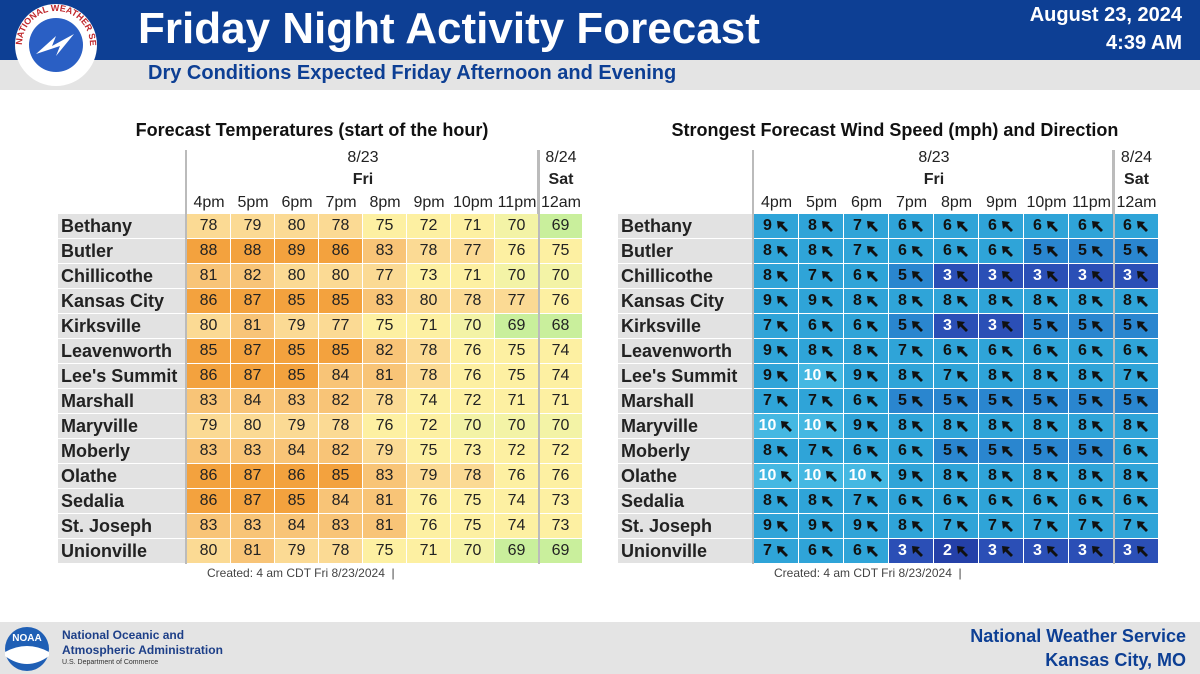 This screenshot has height=674, width=1200. Describe the element at coordinates (686, 226) in the screenshot. I see `row-name: Bethany` at that location.